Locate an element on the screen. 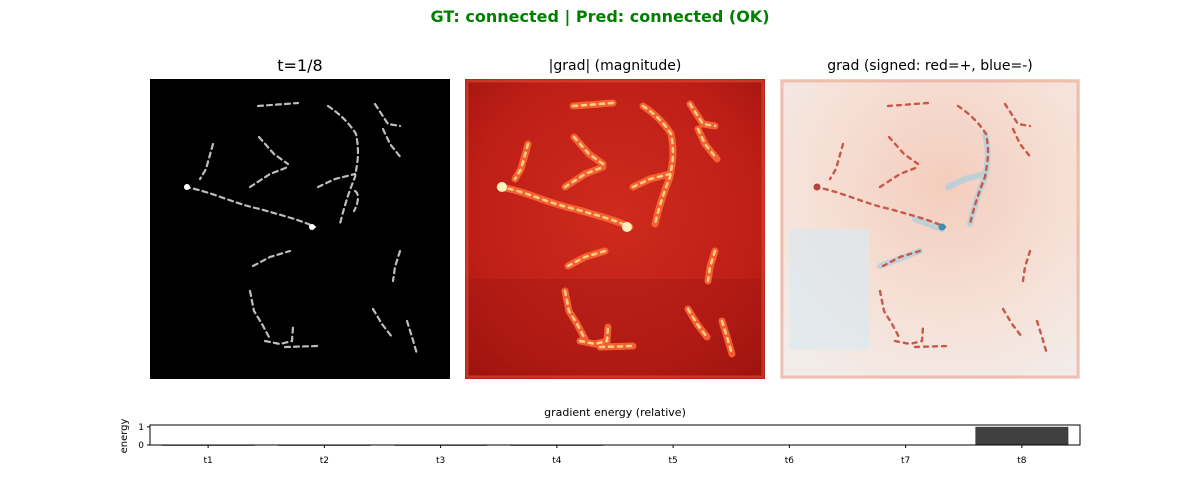 The width and height of the screenshot is (1200, 500). x-tick-label: t3 is located at coordinates (440, 461).